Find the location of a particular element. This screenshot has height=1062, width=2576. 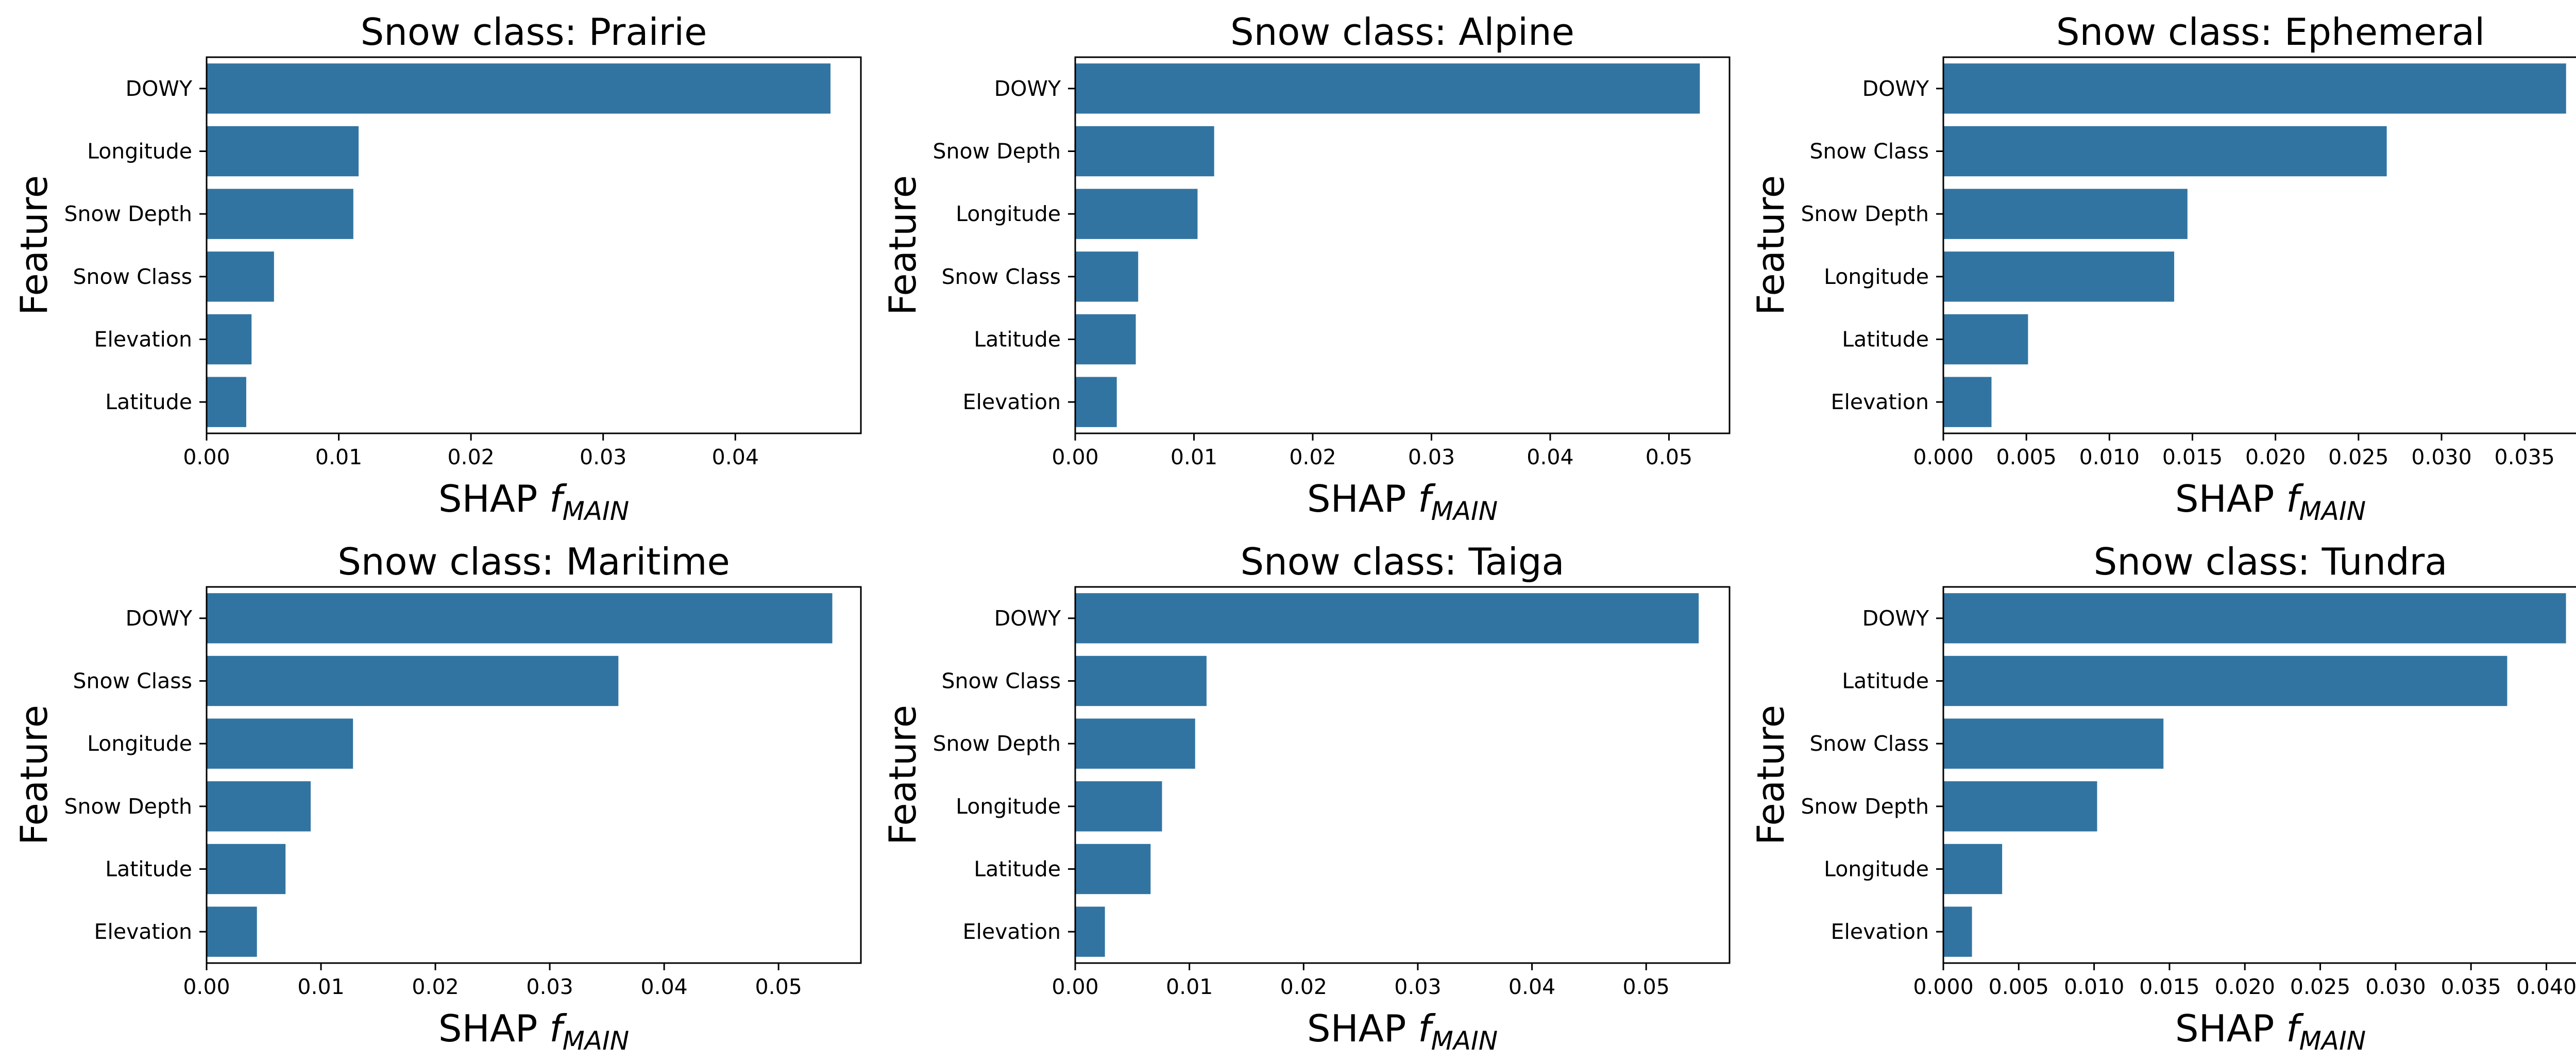

x-tick-label: 0.015 is located at coordinates (2192, 457).